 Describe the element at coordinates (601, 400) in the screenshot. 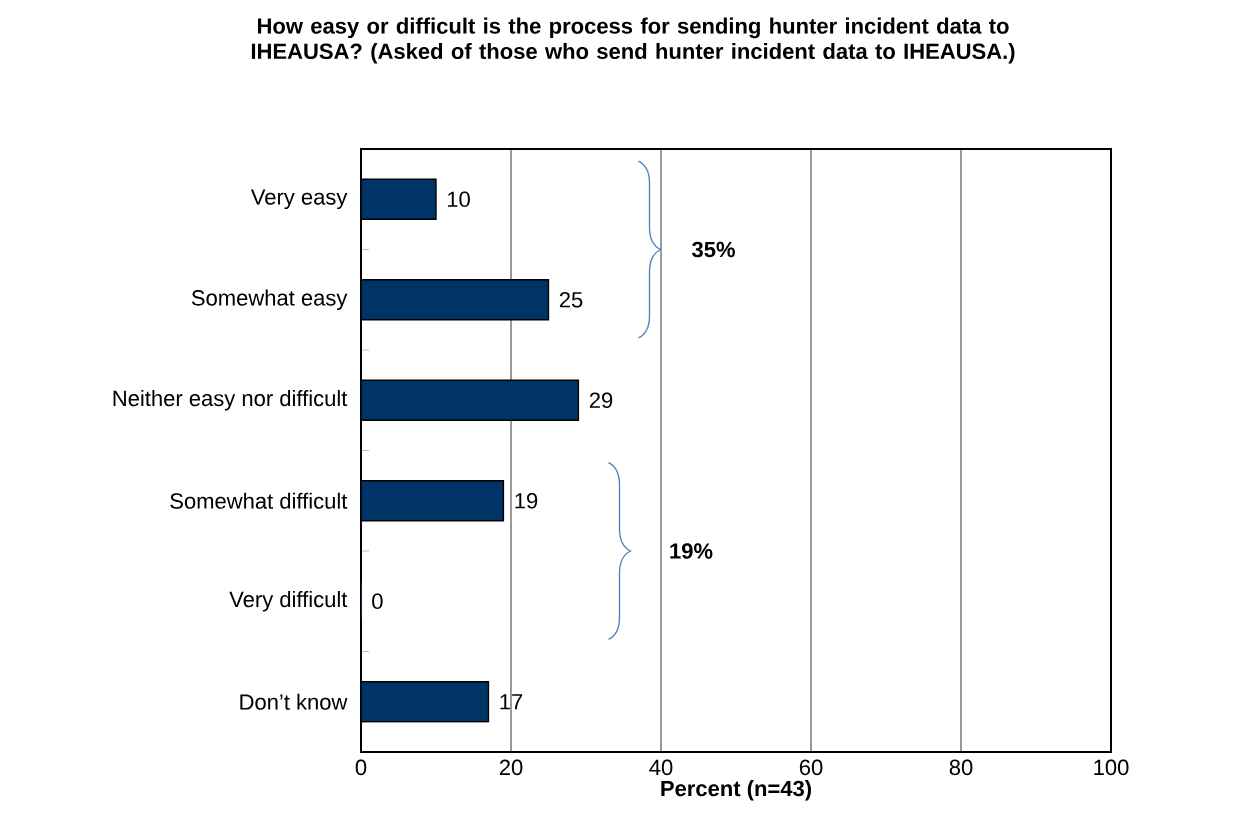

I see `data-label: 29` at that location.